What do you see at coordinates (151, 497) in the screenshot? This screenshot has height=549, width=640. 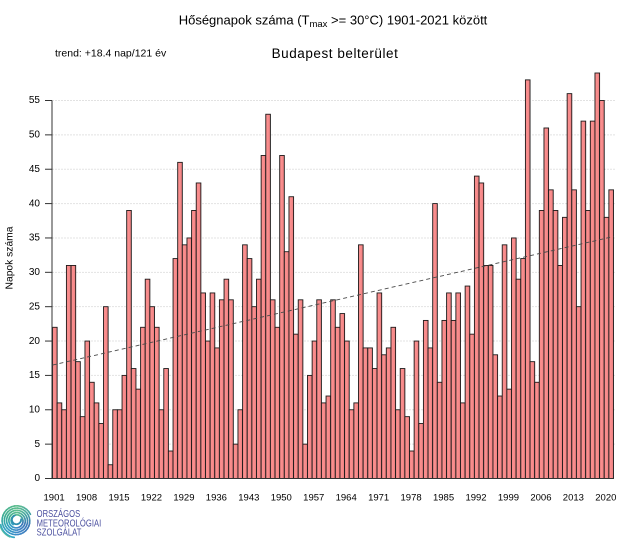 I see `svg-text: 1922` at bounding box center [151, 497].